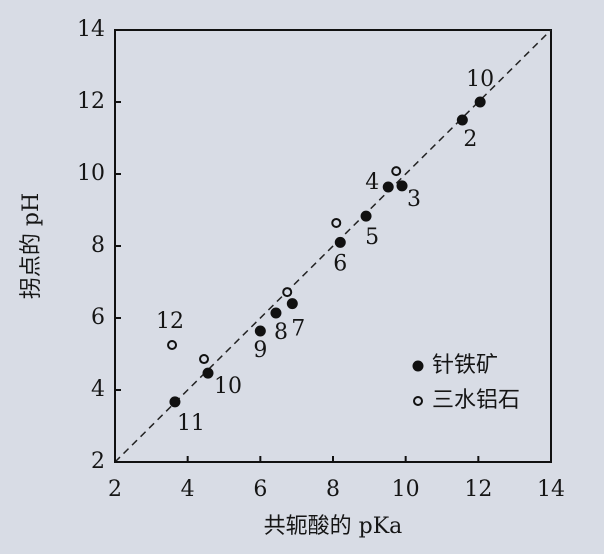  Describe the element at coordinates (414, 199) in the screenshot. I see `point-label: 3` at that location.